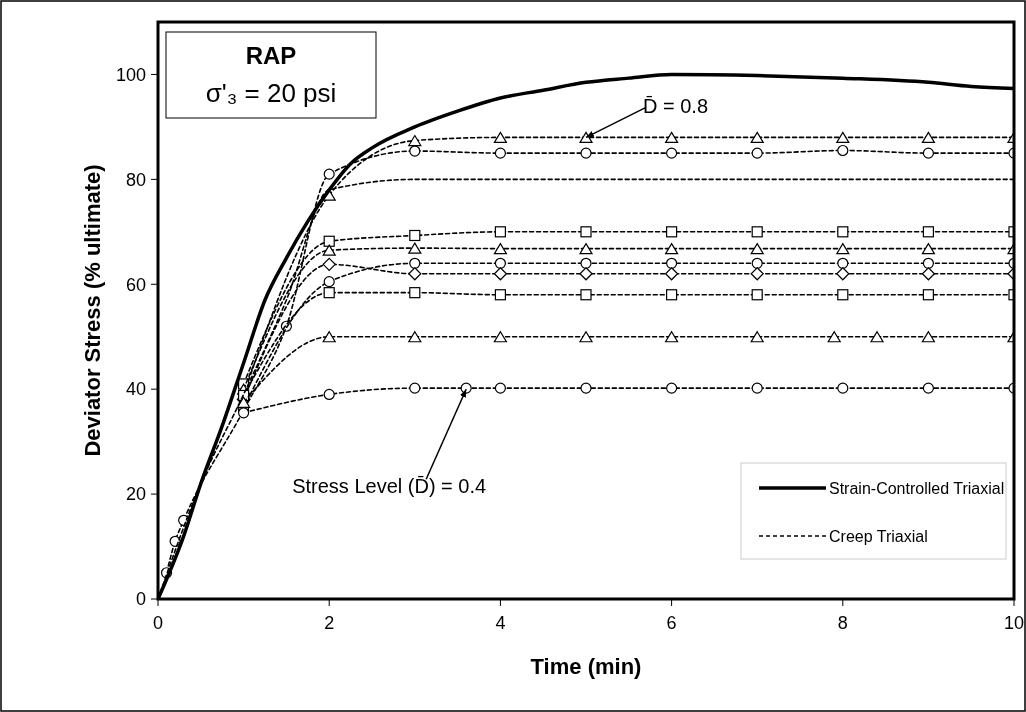 The image size is (1026, 712). I want to click on x-axis-title: Time (min), so click(586, 666).